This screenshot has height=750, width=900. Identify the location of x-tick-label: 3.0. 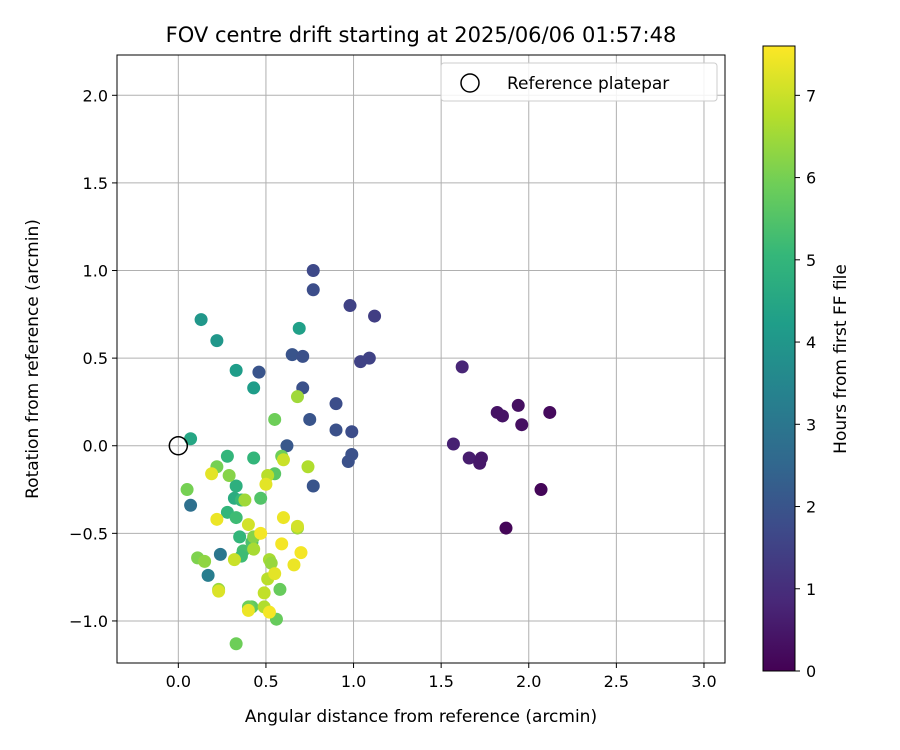
(703, 681).